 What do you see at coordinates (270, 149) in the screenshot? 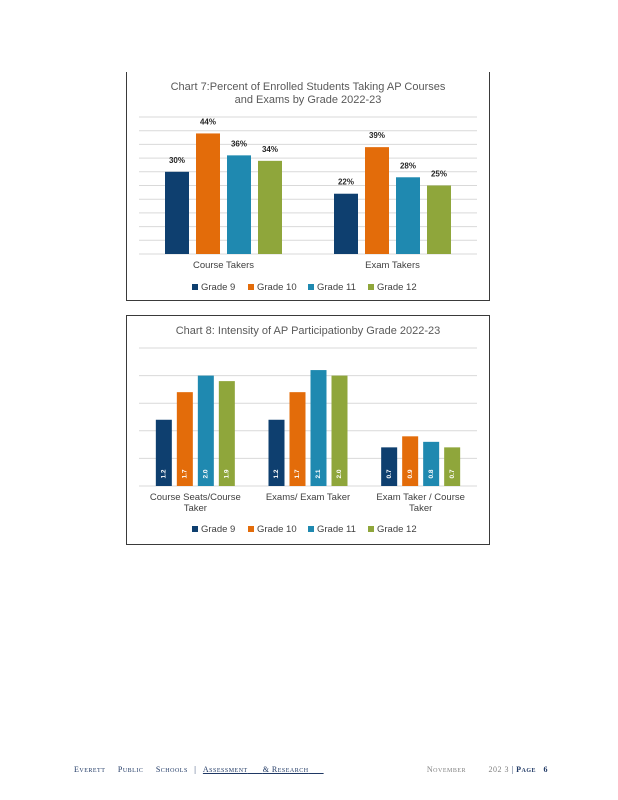
I see `chart7-data-label-1-4: 34%` at bounding box center [270, 149].